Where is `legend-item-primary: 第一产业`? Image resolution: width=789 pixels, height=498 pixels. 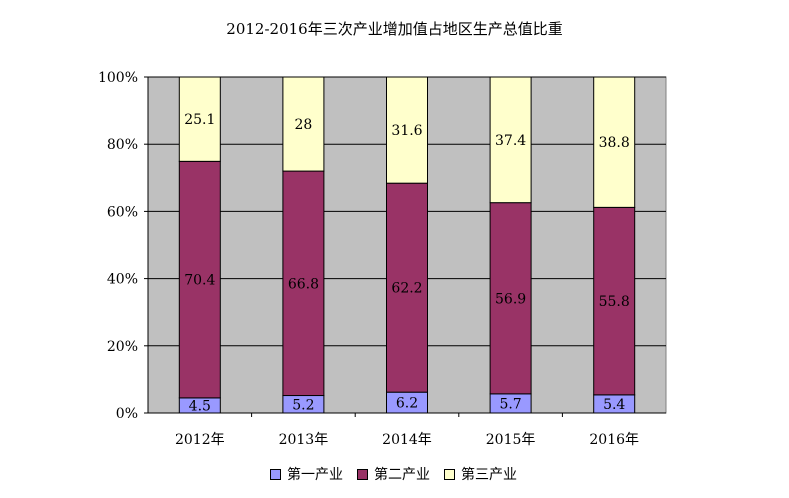 legend-item-primary: 第一产业 is located at coordinates (306, 474).